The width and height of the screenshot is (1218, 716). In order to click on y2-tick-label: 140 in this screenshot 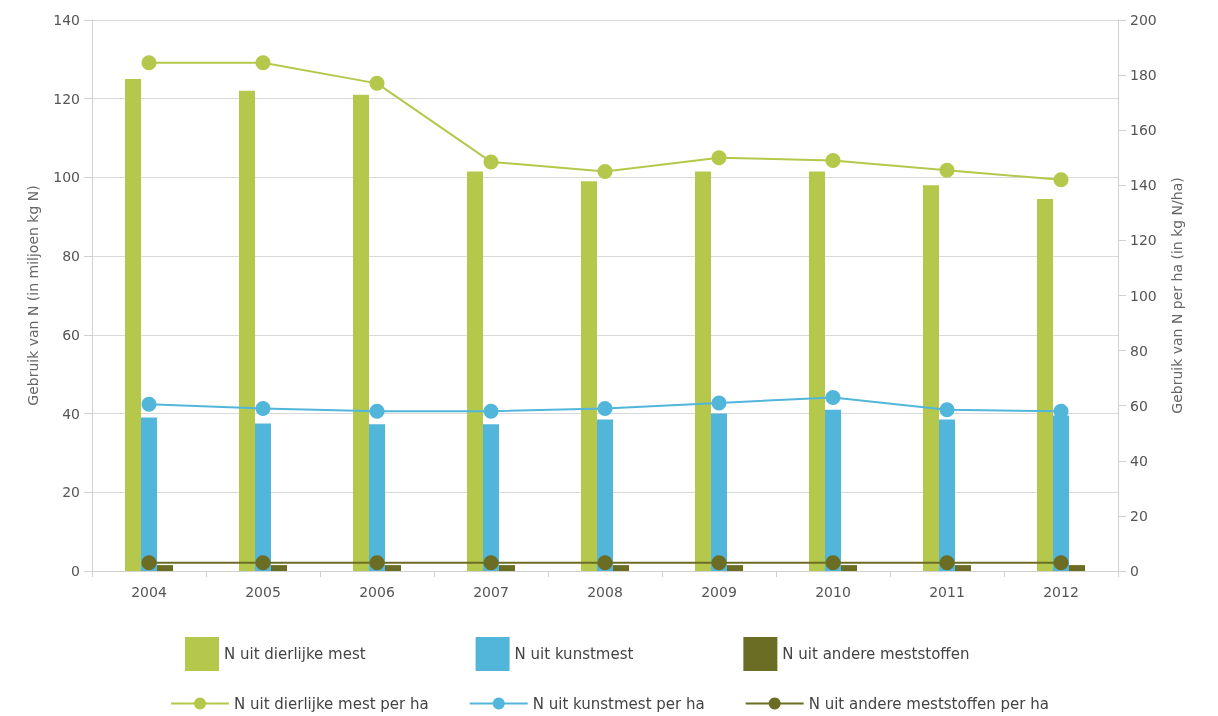, I will do `click(1143, 185)`.